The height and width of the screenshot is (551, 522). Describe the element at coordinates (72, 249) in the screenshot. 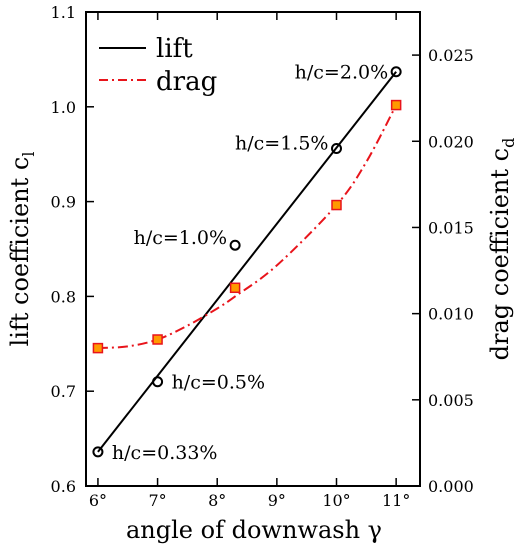

I see `left-y-axis-ticks: 0.6 0.7 0.8 0.9 1.0 1.1` at that location.